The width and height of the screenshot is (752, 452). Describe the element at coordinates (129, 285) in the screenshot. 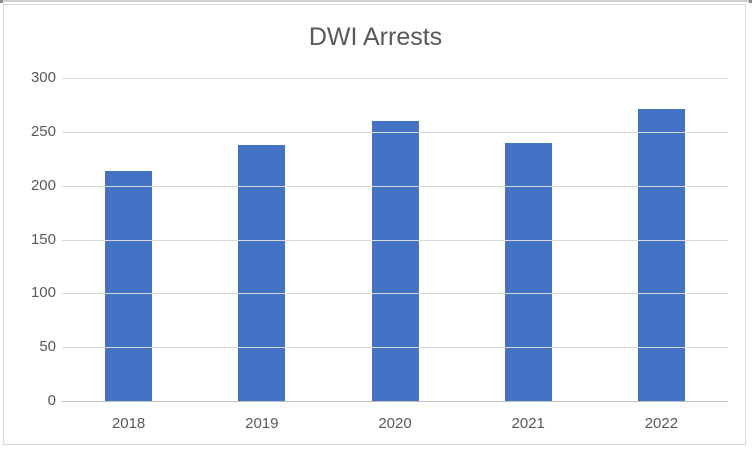

I see `bar-2018` at that location.